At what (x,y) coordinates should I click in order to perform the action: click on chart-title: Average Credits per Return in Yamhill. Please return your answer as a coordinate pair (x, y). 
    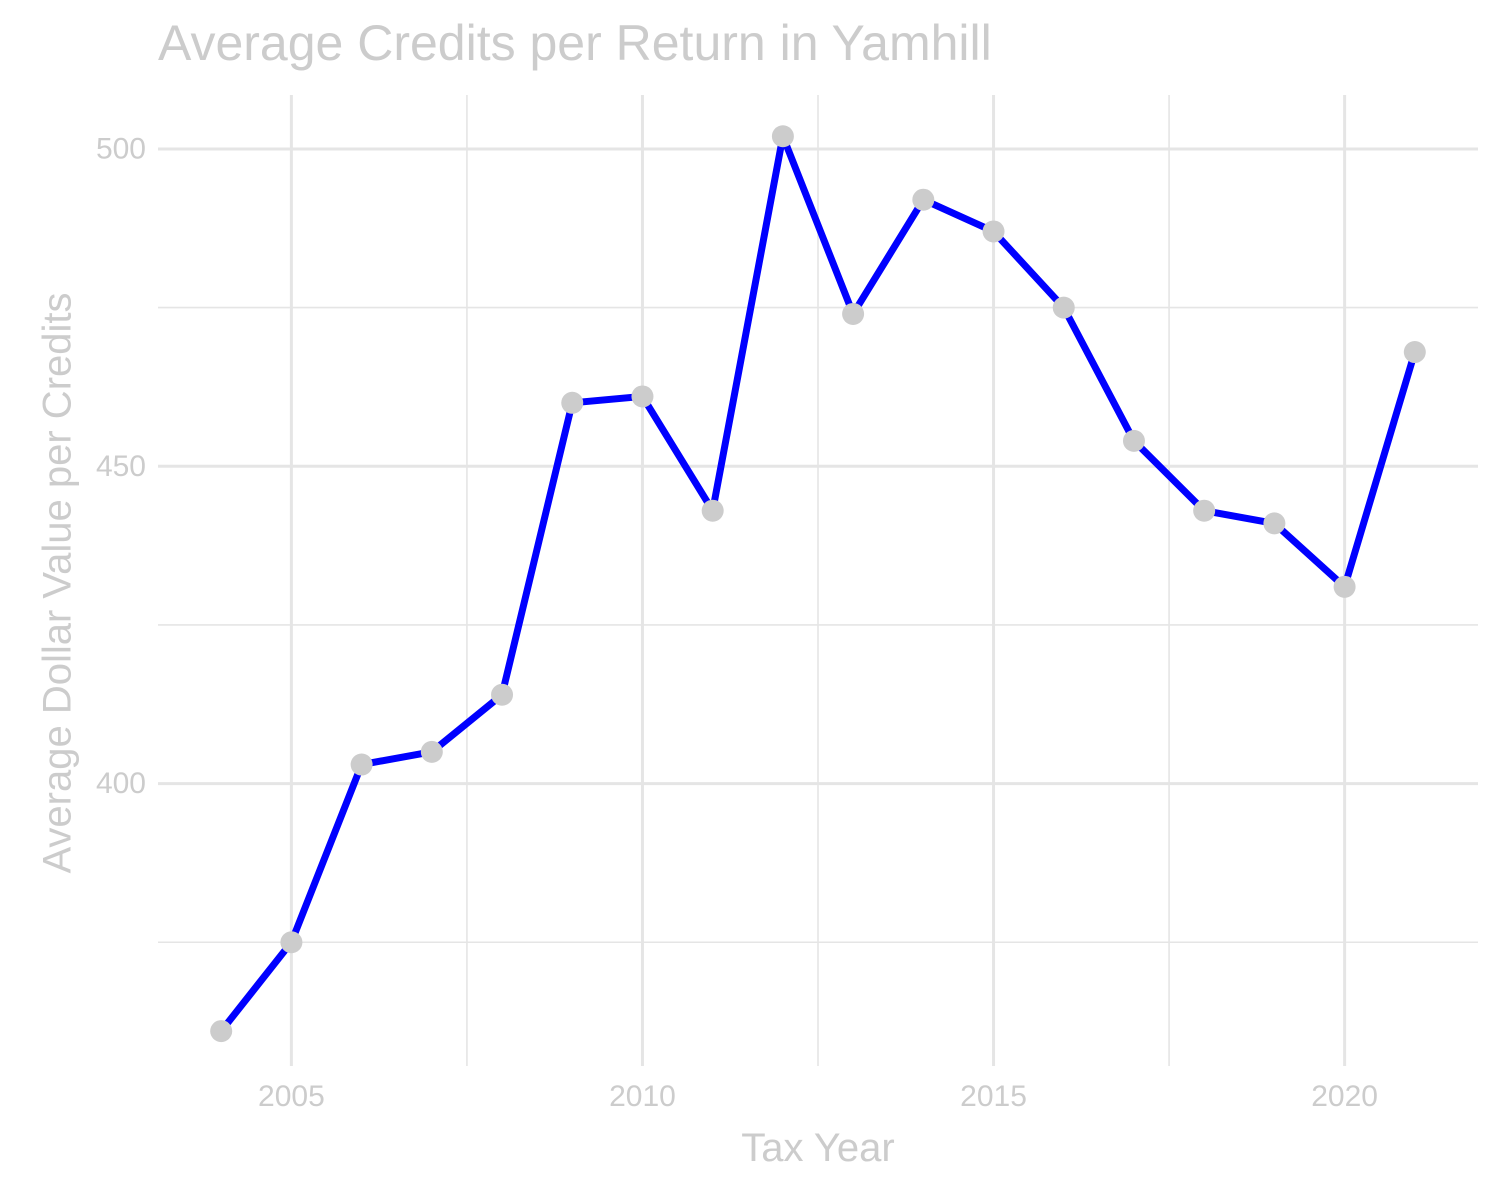
    Looking at the image, I should click on (575, 43).